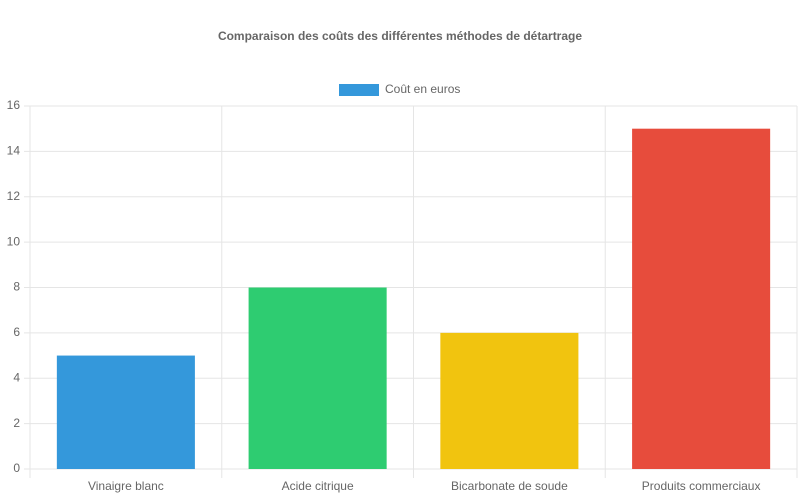  What do you see at coordinates (318, 486) in the screenshot?
I see `x-tick-label: Acide citrique` at bounding box center [318, 486].